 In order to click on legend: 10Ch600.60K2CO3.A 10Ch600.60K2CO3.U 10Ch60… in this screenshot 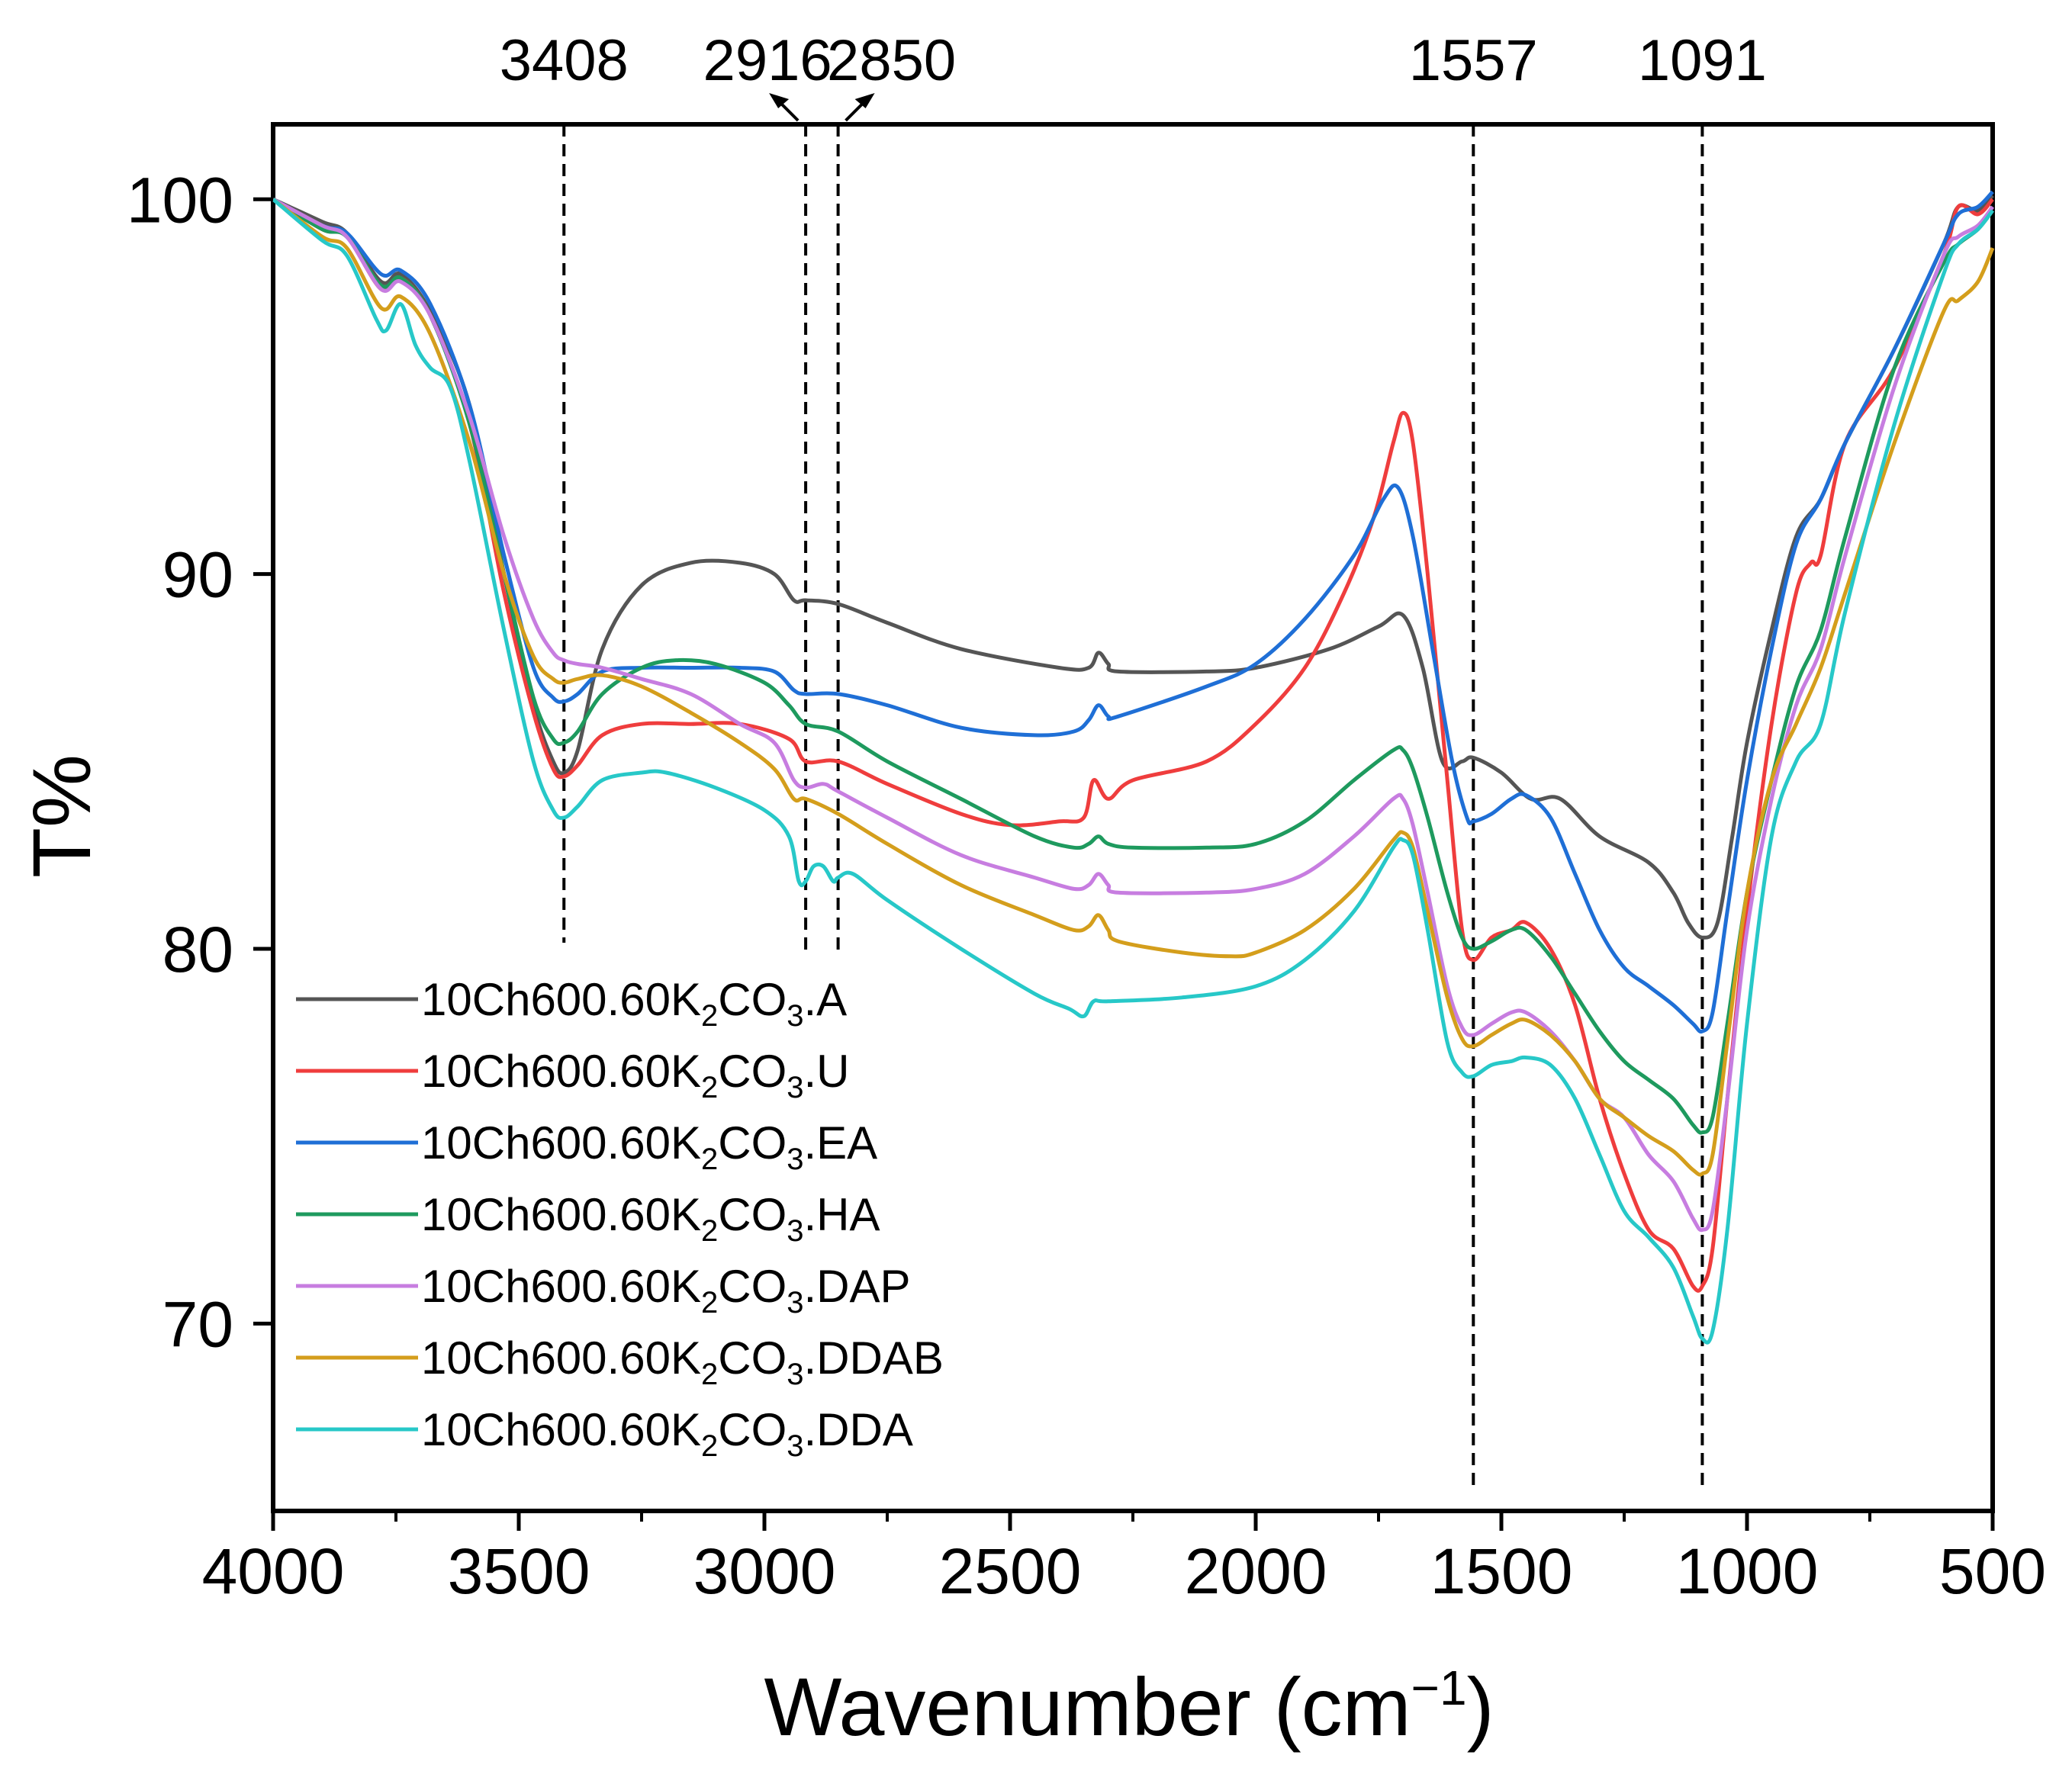, I will do `click(620, 1218)`.